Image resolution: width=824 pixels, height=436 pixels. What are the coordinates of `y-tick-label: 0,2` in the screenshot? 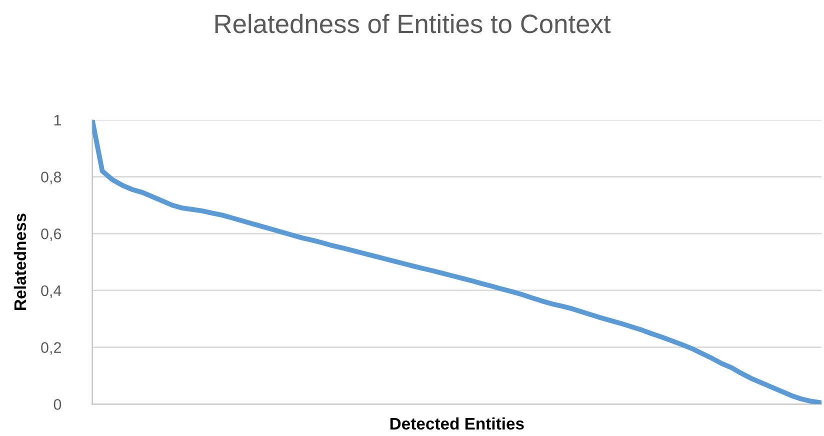 It's located at (51, 348).